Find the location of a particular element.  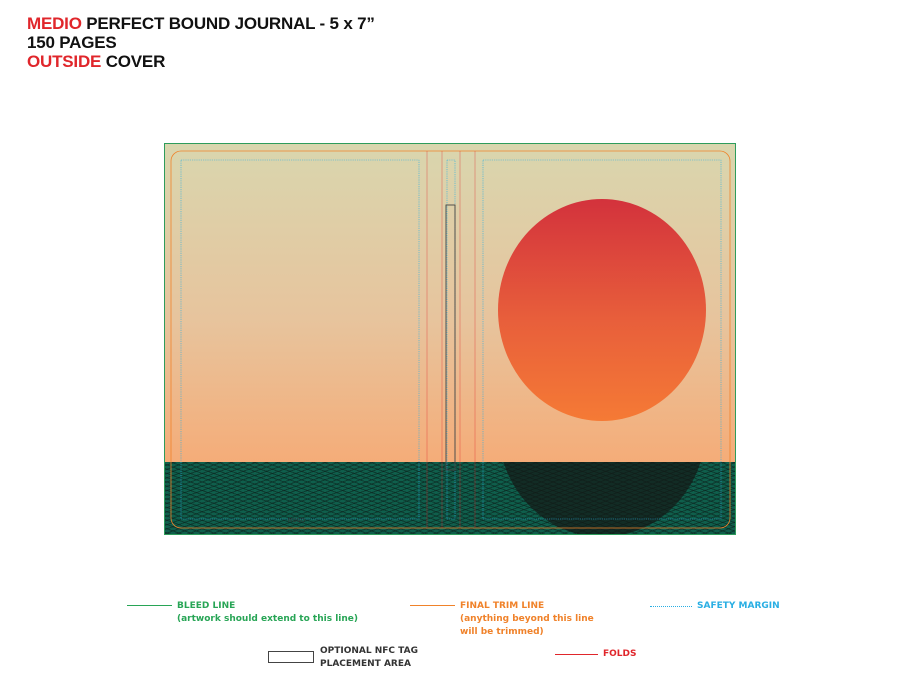

legend-safety-title: SAFETY MARGIN is located at coordinates (738, 606).